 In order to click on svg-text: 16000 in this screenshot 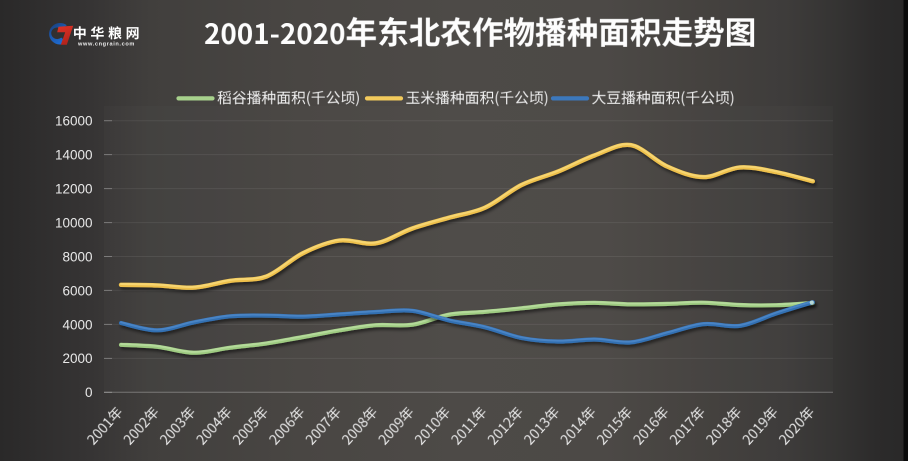, I will do `click(74, 121)`.